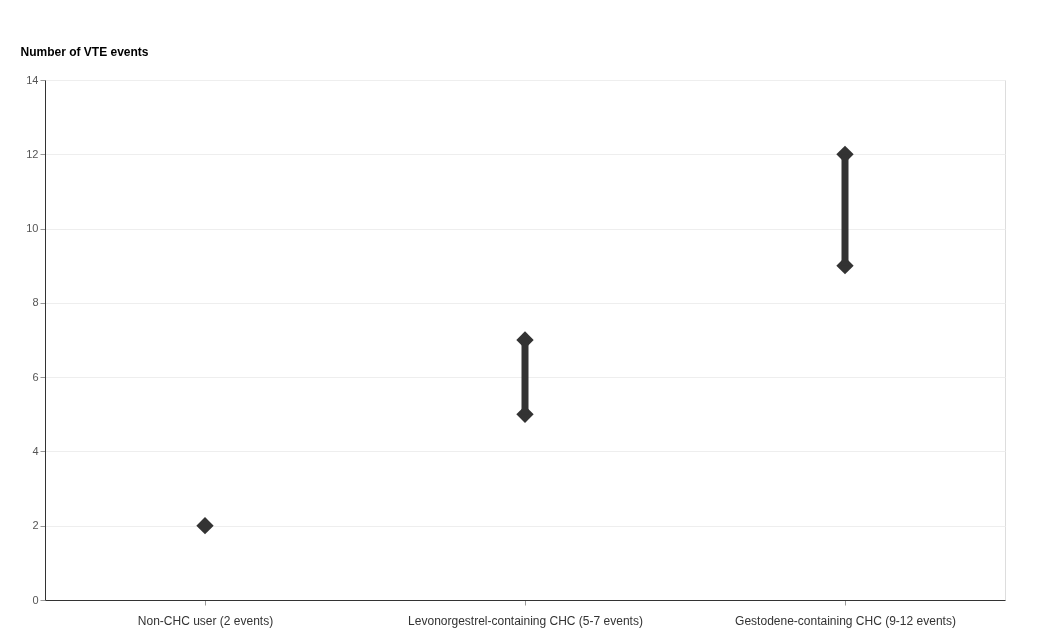 Image resolution: width=1046 pixels, height=631 pixels. What do you see at coordinates (35, 302) in the screenshot?
I see `y-tick-label: 8` at bounding box center [35, 302].